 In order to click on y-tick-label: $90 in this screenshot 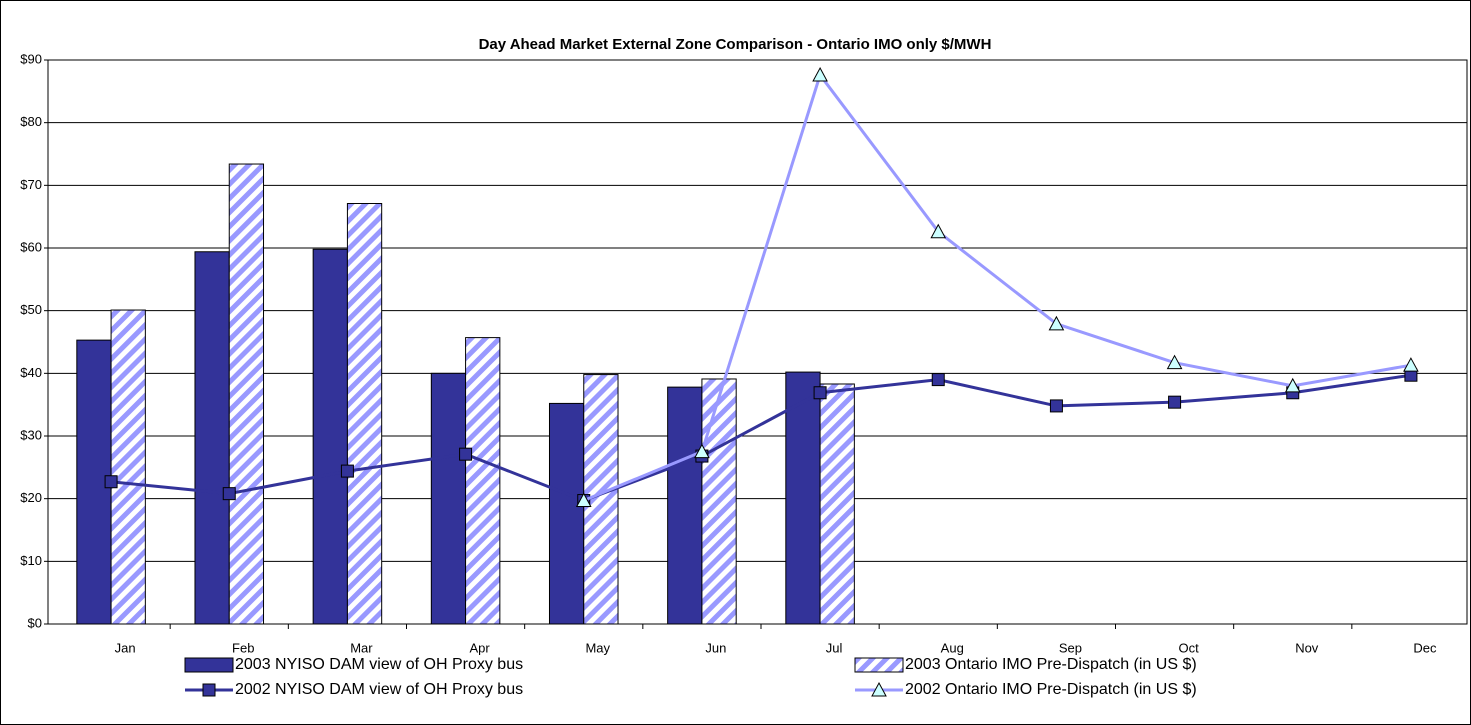, I will do `click(31, 58)`.